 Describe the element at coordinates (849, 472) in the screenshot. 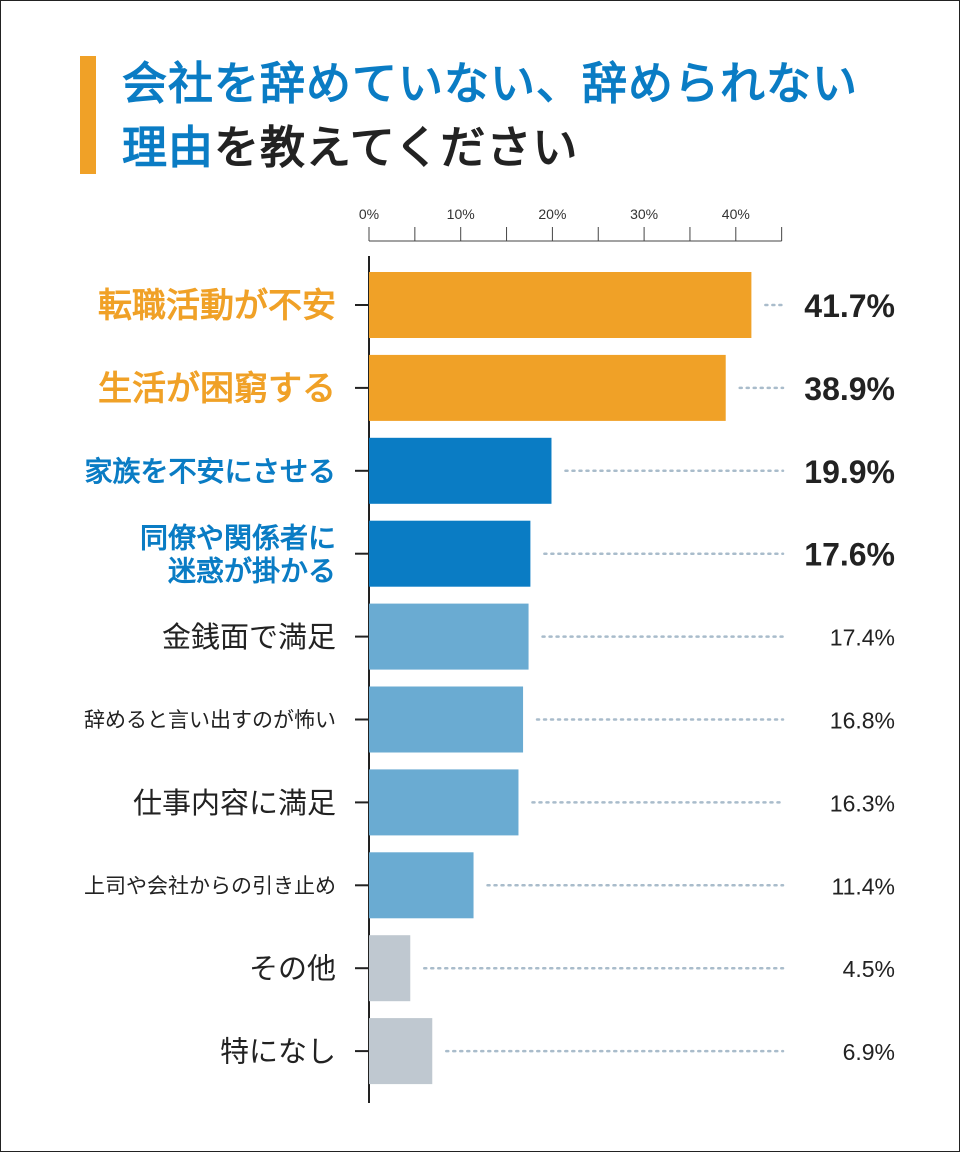

I see `value-label: 19.9%` at that location.